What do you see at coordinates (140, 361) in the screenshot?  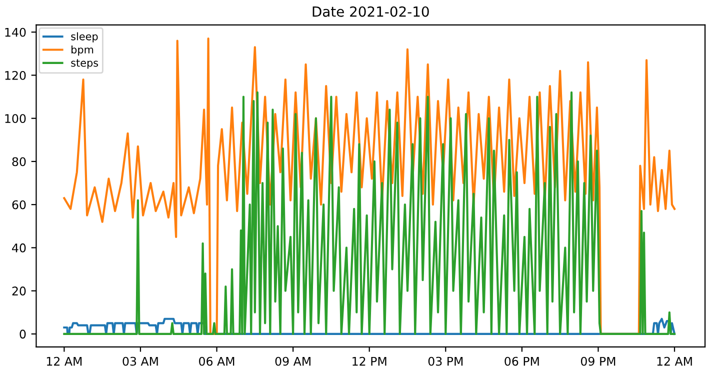 I see `x-tick-label: 03 AM` at bounding box center [140, 361].